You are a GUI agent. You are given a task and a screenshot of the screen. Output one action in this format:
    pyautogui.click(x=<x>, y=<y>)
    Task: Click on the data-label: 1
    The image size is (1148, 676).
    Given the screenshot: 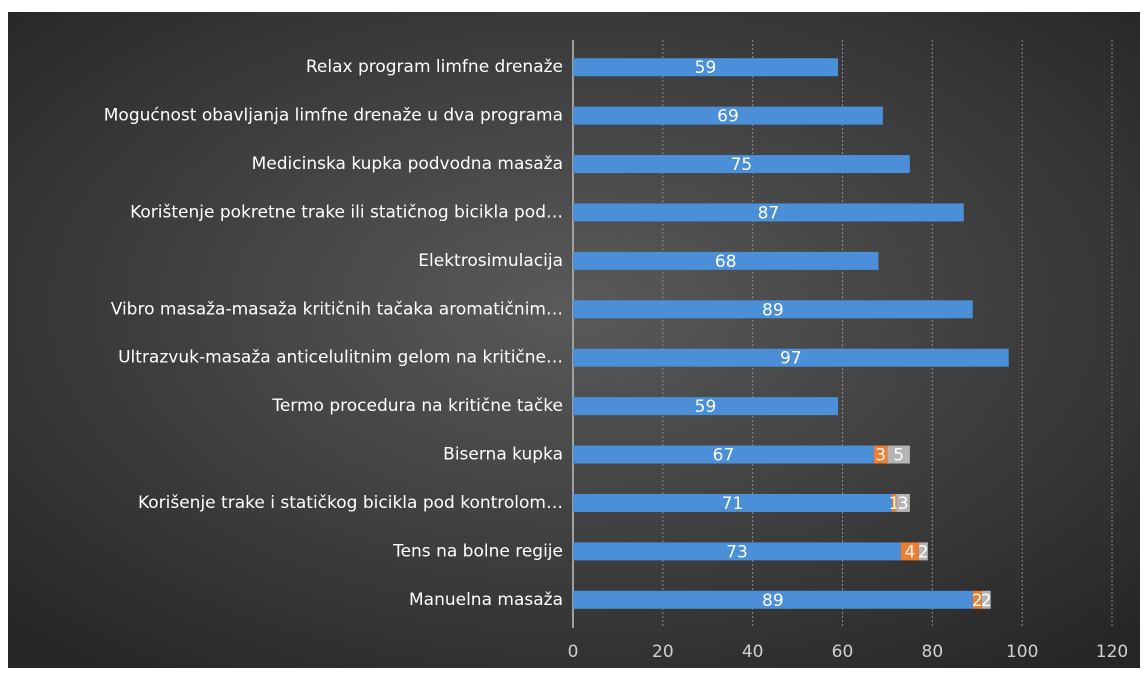 What is the action you would take?
    pyautogui.click(x=894, y=504)
    